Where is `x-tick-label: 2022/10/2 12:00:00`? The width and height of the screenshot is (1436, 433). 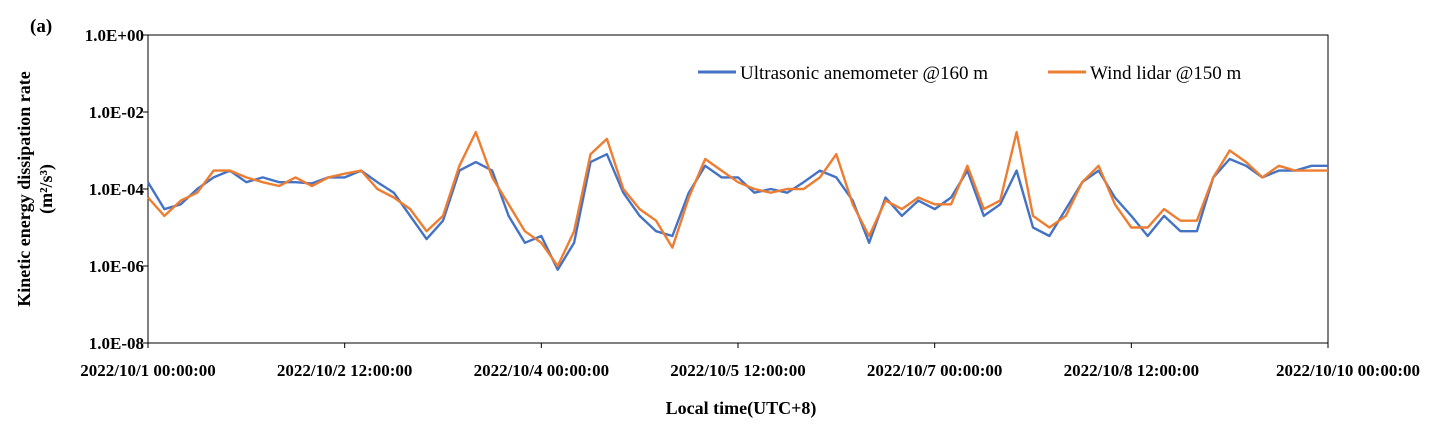
x-tick-label: 2022/10/2 12:00:00 is located at coordinates (345, 370).